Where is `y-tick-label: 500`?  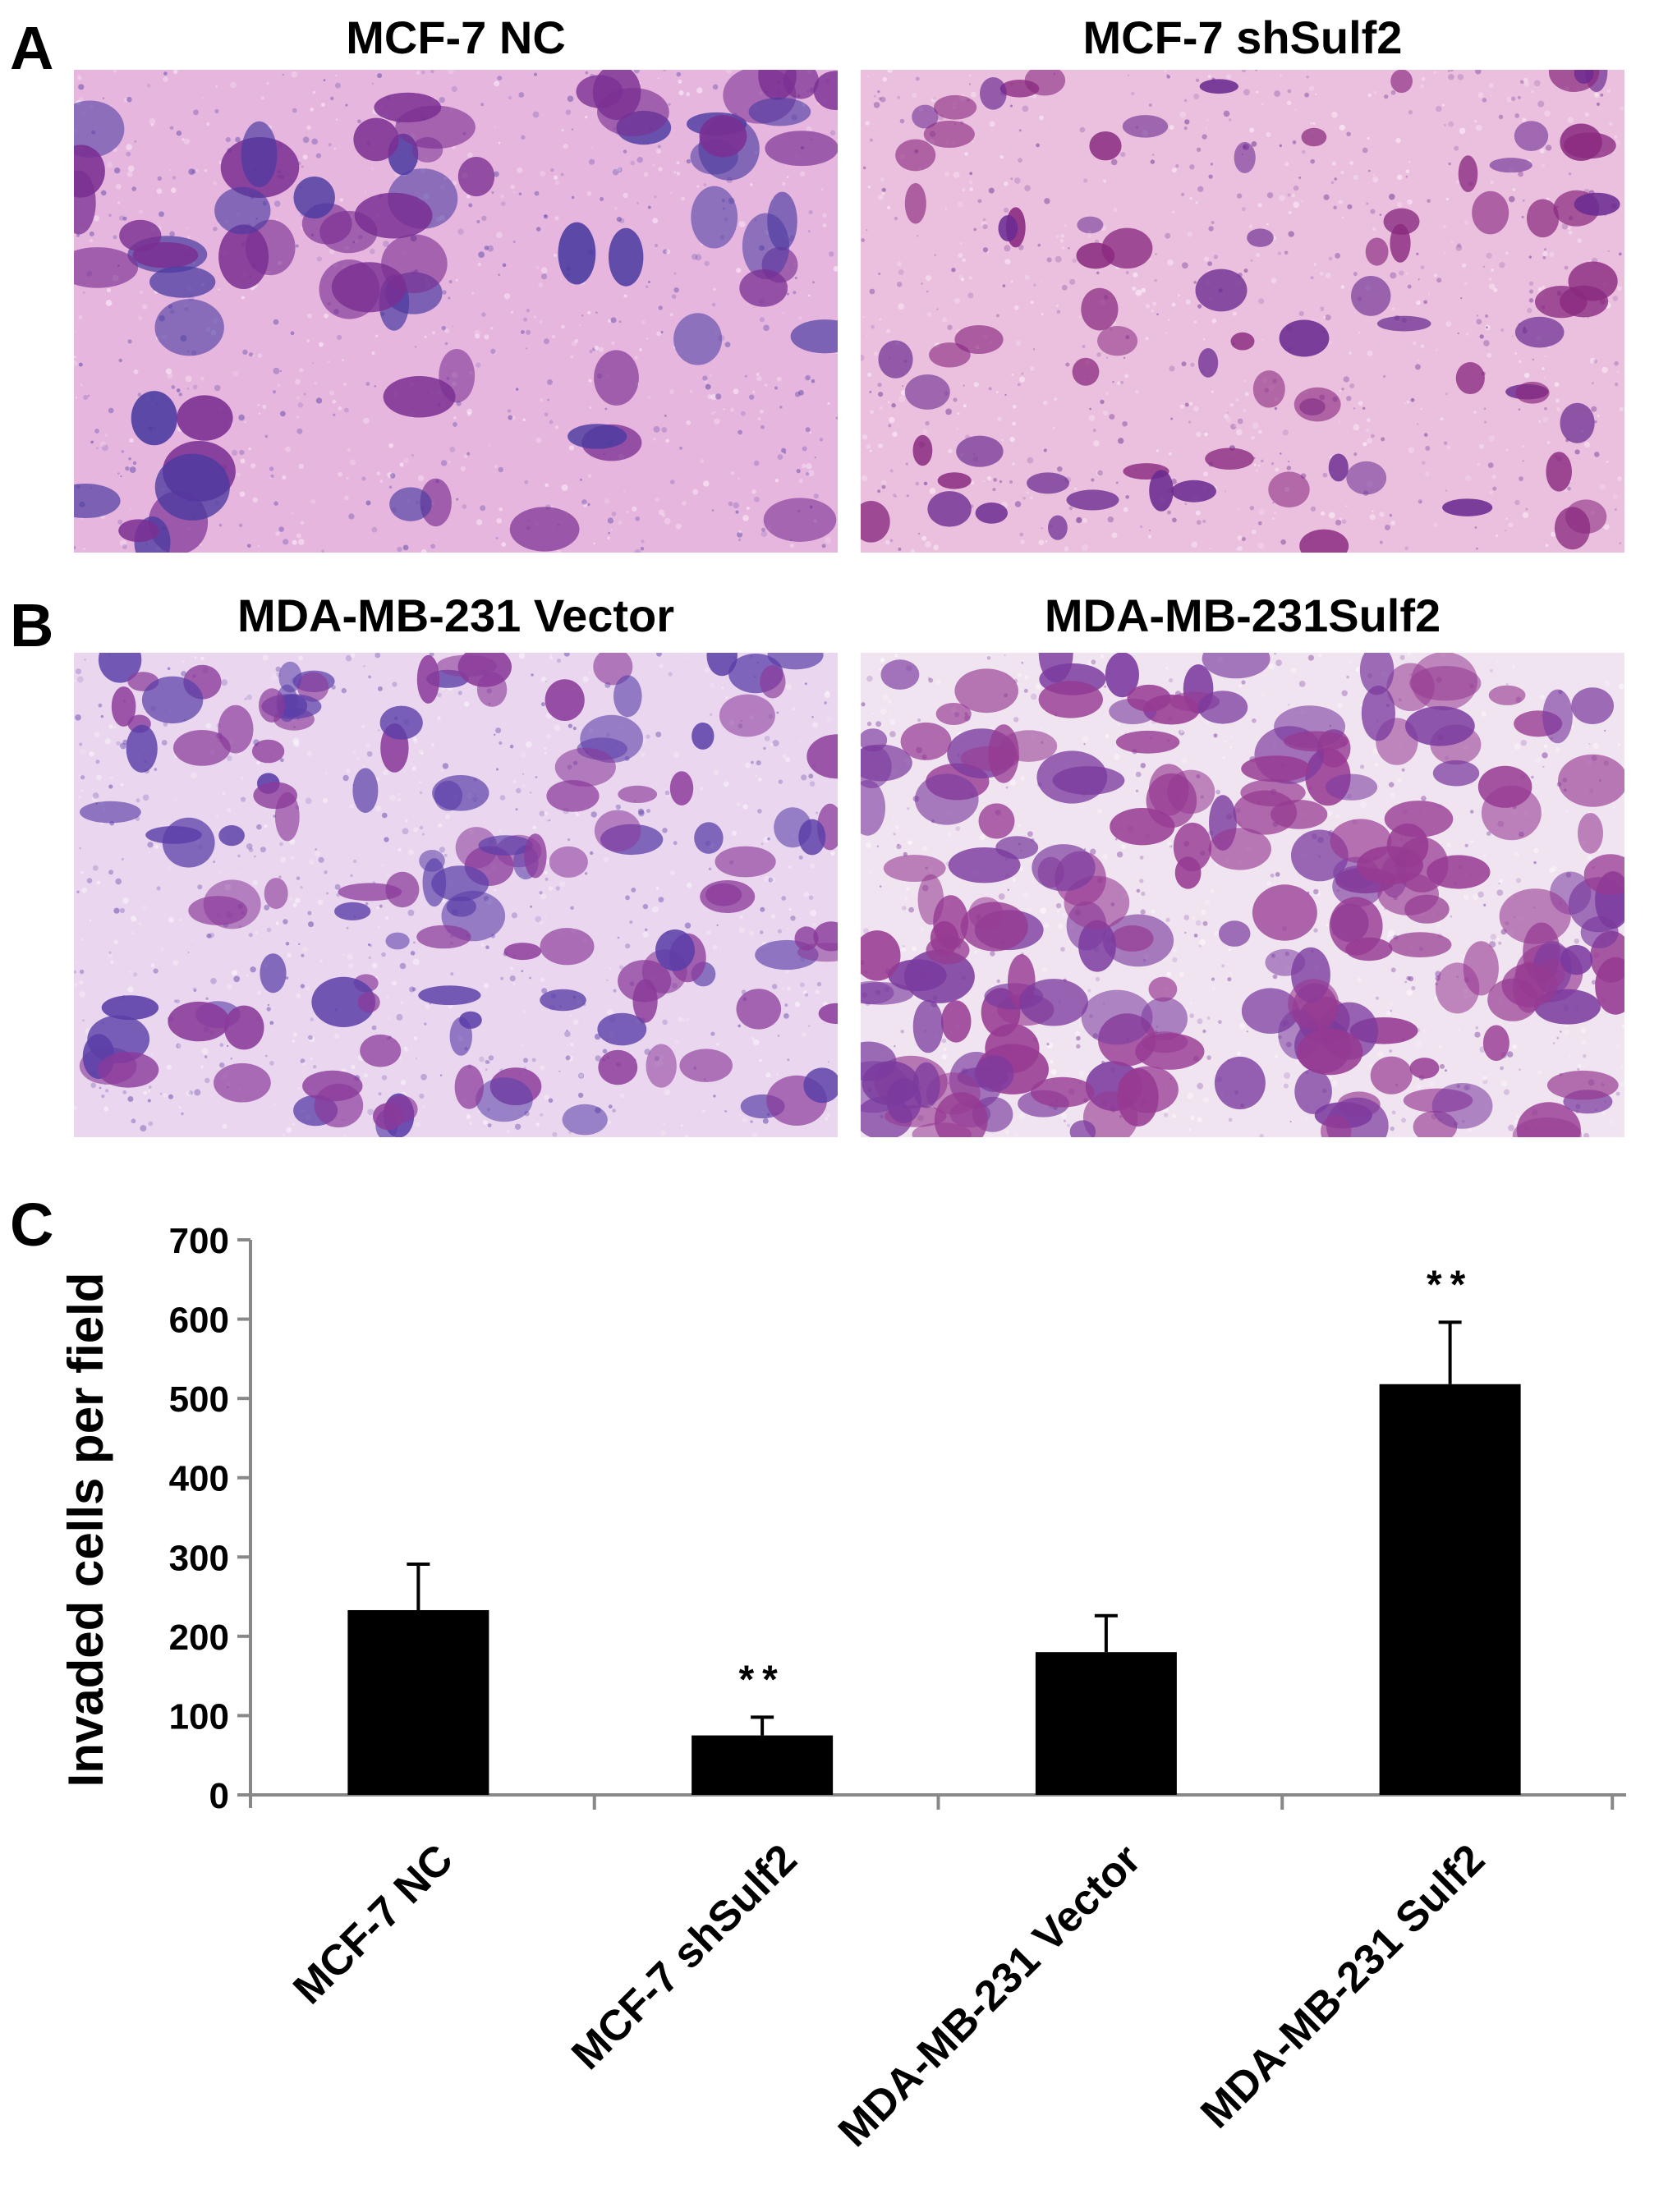
y-tick-label: 500 is located at coordinates (199, 1400).